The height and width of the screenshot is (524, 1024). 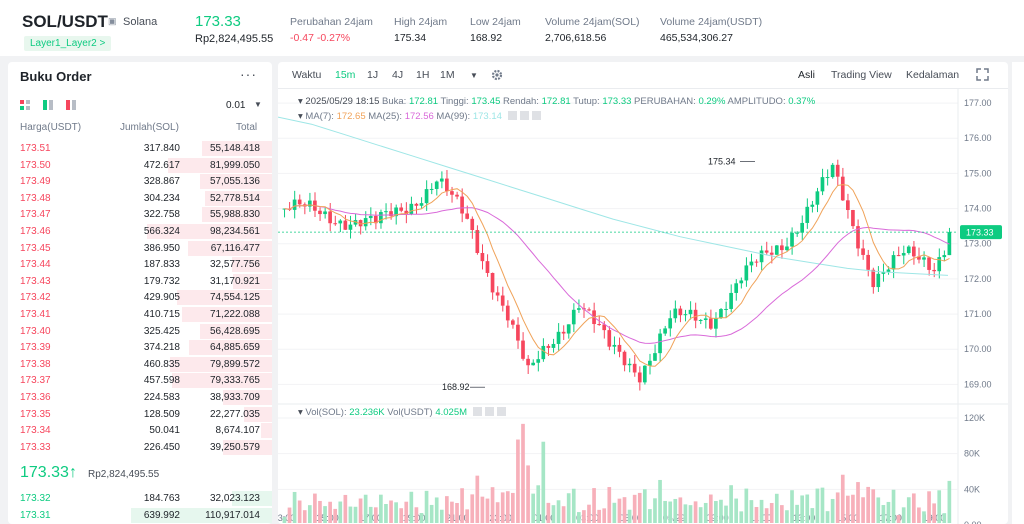 What do you see at coordinates (398, 75) in the screenshot?
I see `interval-4j: 4J` at bounding box center [398, 75].